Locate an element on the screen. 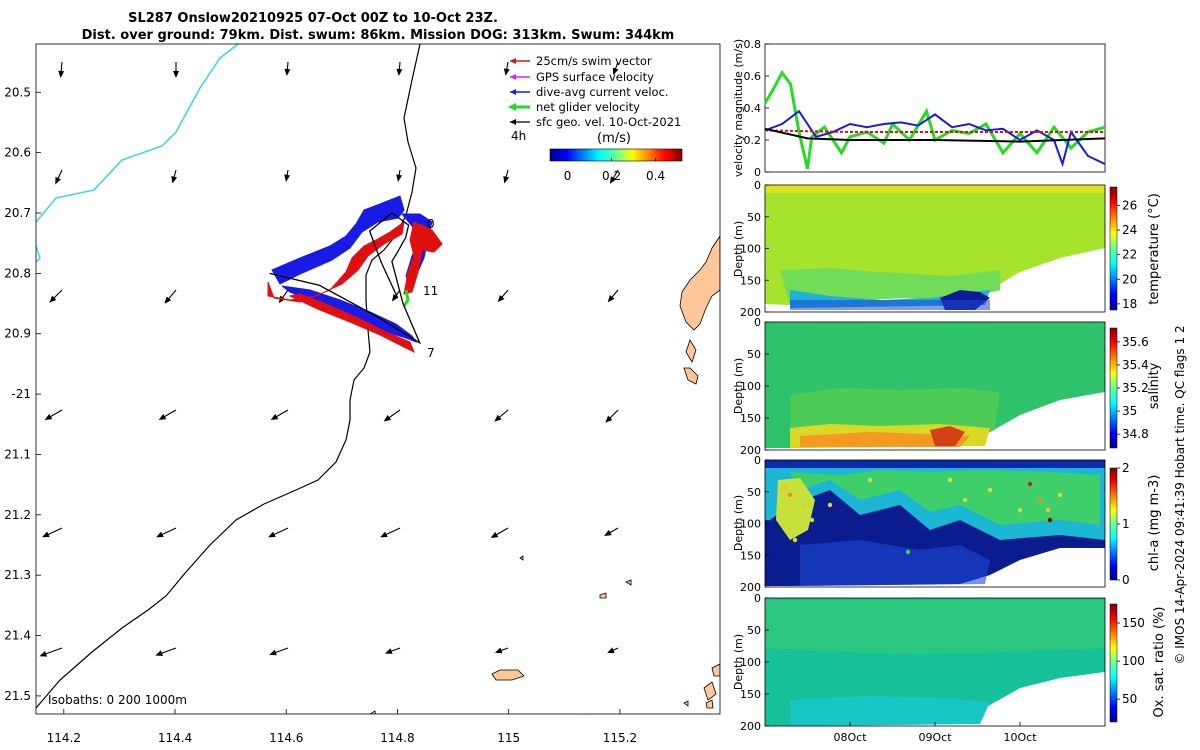 Image resolution: width=1200 pixels, height=750 pixels. map-colorbar-label: (m/s) is located at coordinates (614, 138).